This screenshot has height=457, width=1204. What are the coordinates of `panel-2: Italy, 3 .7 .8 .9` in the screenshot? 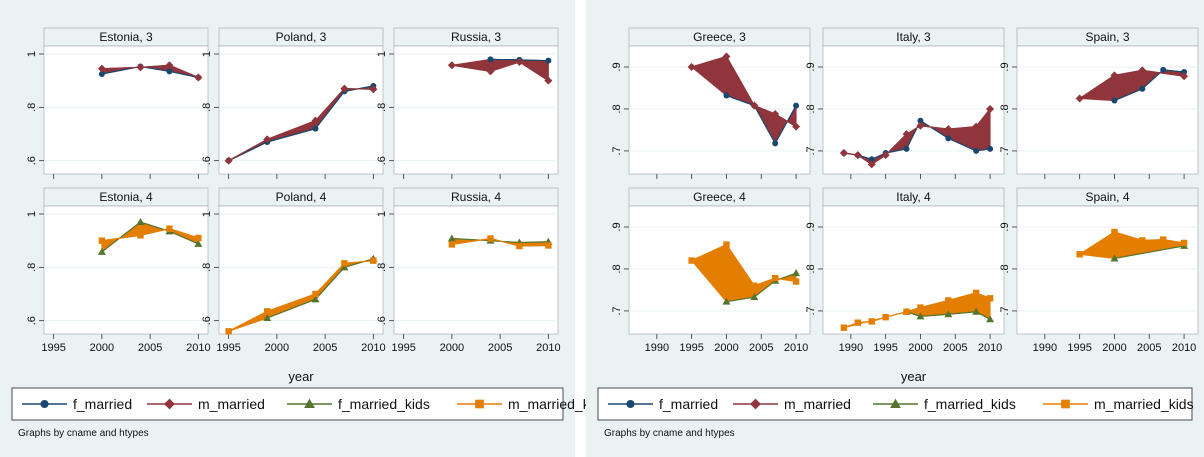 It's located at (905, 103).